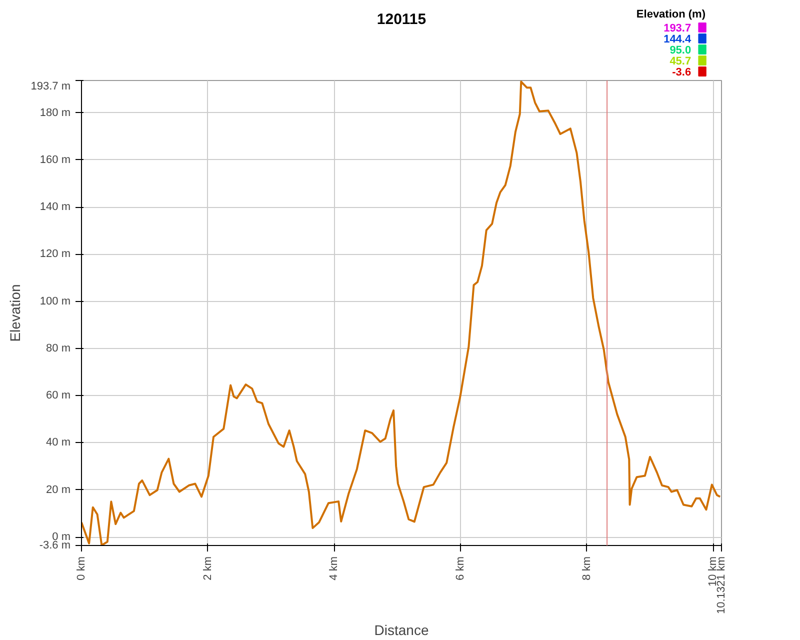 This screenshot has width=800, height=640. I want to click on y-axis-title: Elevation, so click(14, 313).